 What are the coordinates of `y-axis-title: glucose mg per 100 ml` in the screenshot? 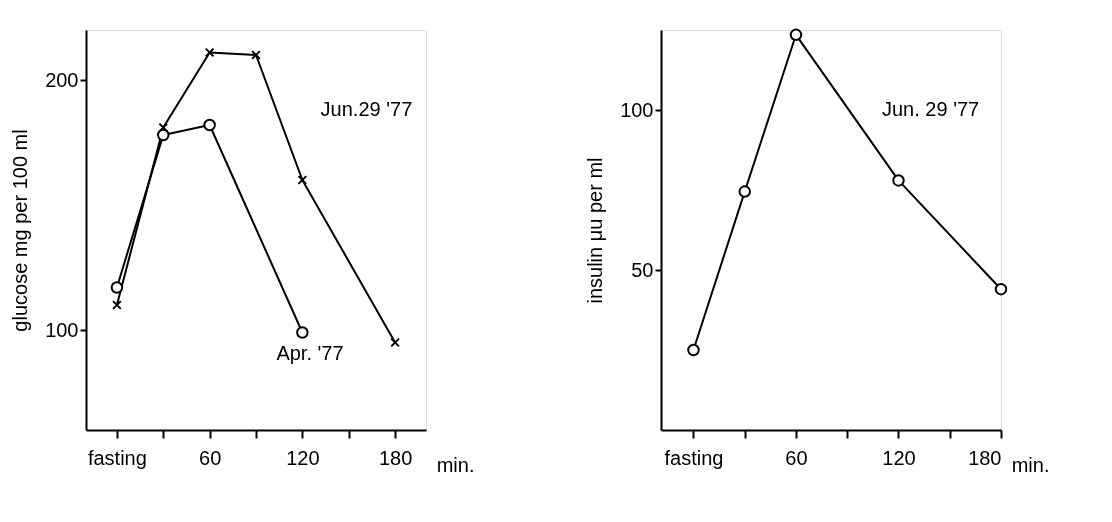 It's located at (20, 230).